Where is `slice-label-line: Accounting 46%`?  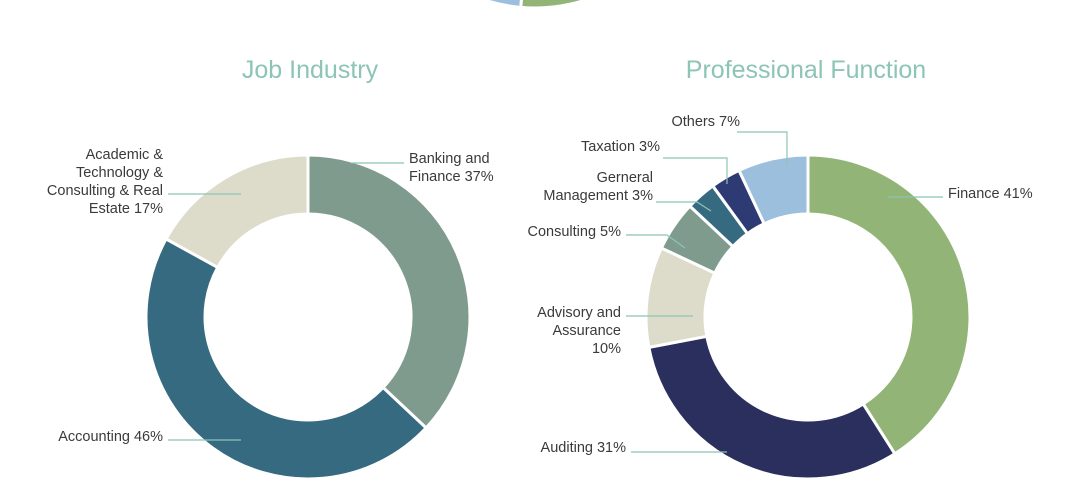
slice-label-line: Accounting 46% is located at coordinates (110, 437).